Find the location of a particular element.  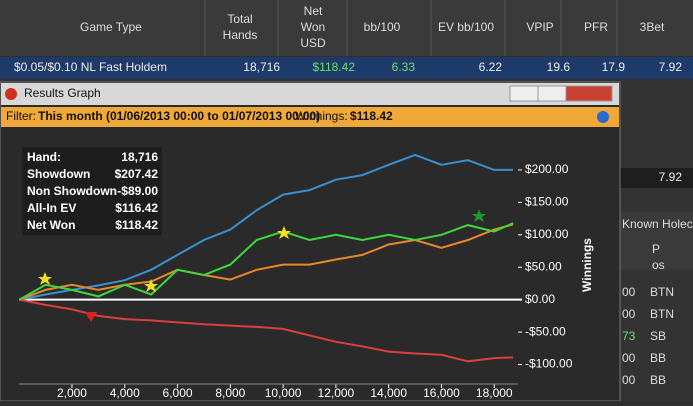

close-button is located at coordinates (589, 93).